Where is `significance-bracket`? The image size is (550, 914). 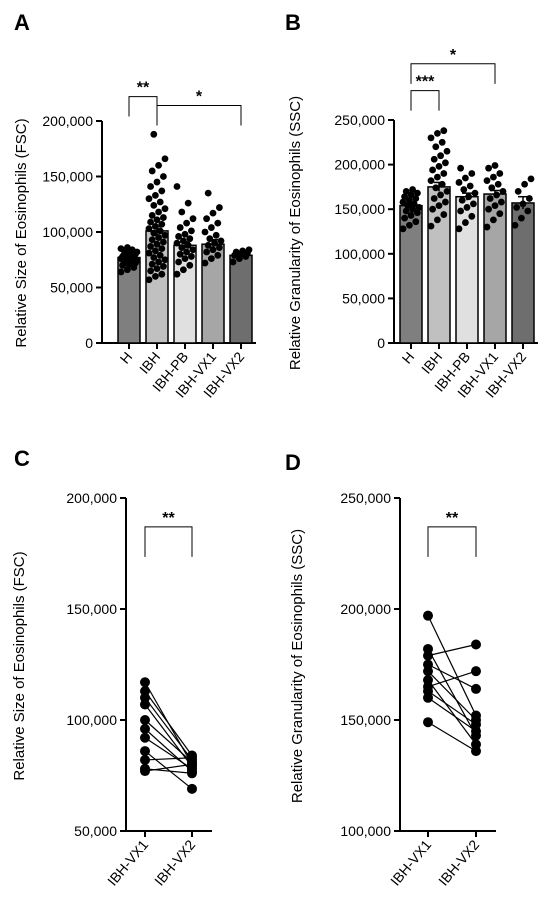 significance-bracket is located at coordinates (453, 73).